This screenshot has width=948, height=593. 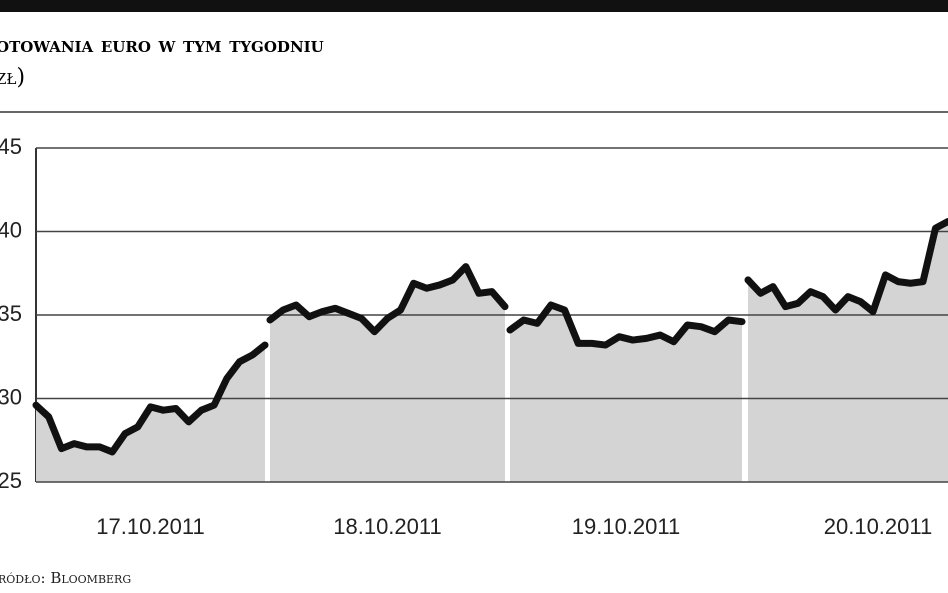 I want to click on x-tick-label: 18.10.2011, so click(x=387, y=526).